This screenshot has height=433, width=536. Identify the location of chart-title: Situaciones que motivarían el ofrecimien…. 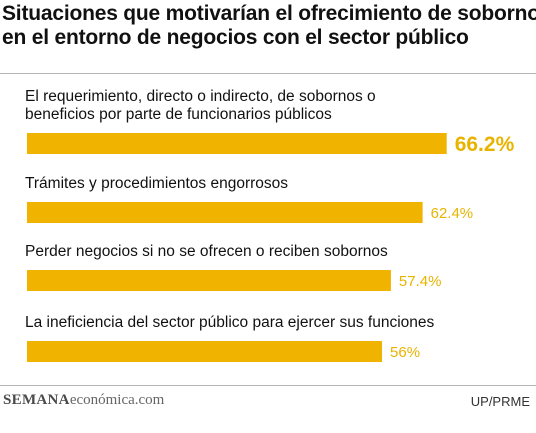
(269, 26).